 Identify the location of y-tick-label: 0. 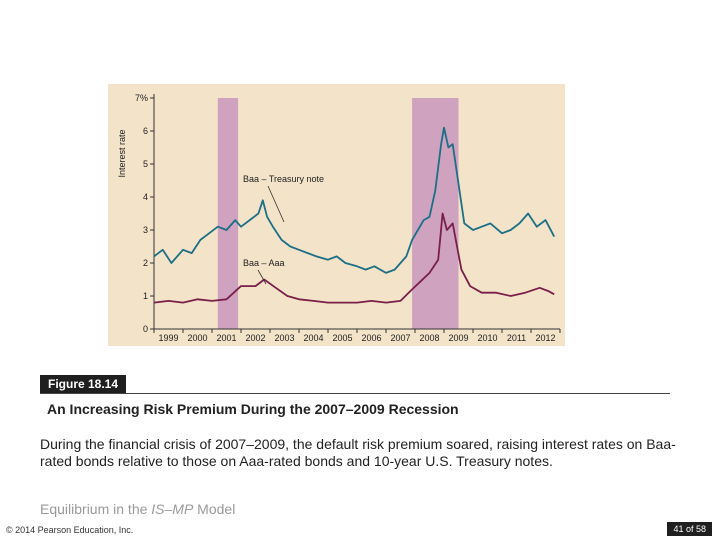
(145, 329).